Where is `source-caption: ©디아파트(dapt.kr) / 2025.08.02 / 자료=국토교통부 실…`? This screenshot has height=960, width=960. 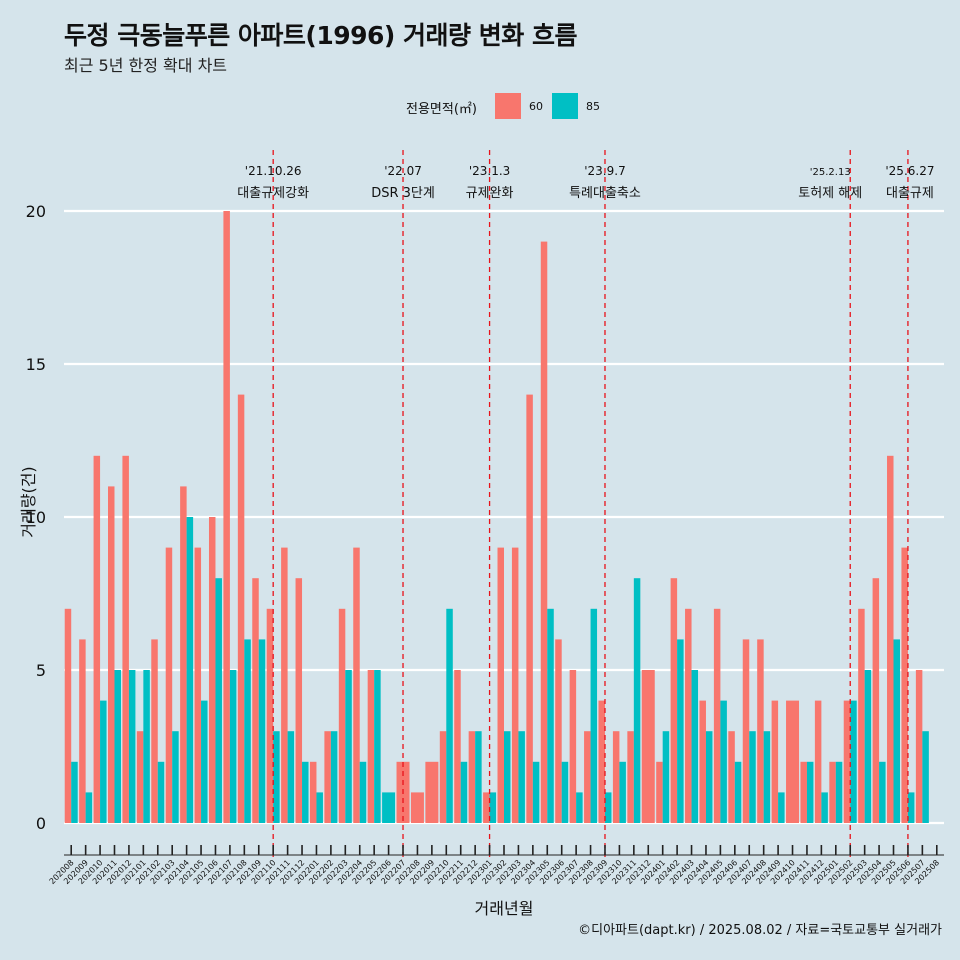
source-caption: ©디아파트(dapt.kr) / 2025.08.02 / 자료=국토교통부 실… is located at coordinates (760, 930).